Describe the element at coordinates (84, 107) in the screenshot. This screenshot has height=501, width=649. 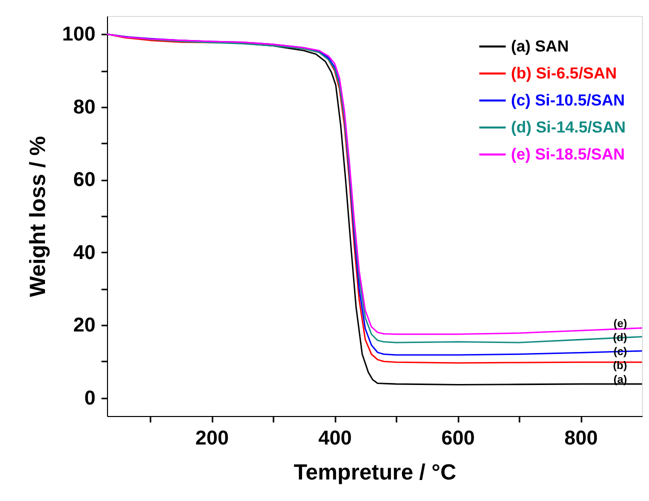
I see `y-tick-label: 80` at that location.